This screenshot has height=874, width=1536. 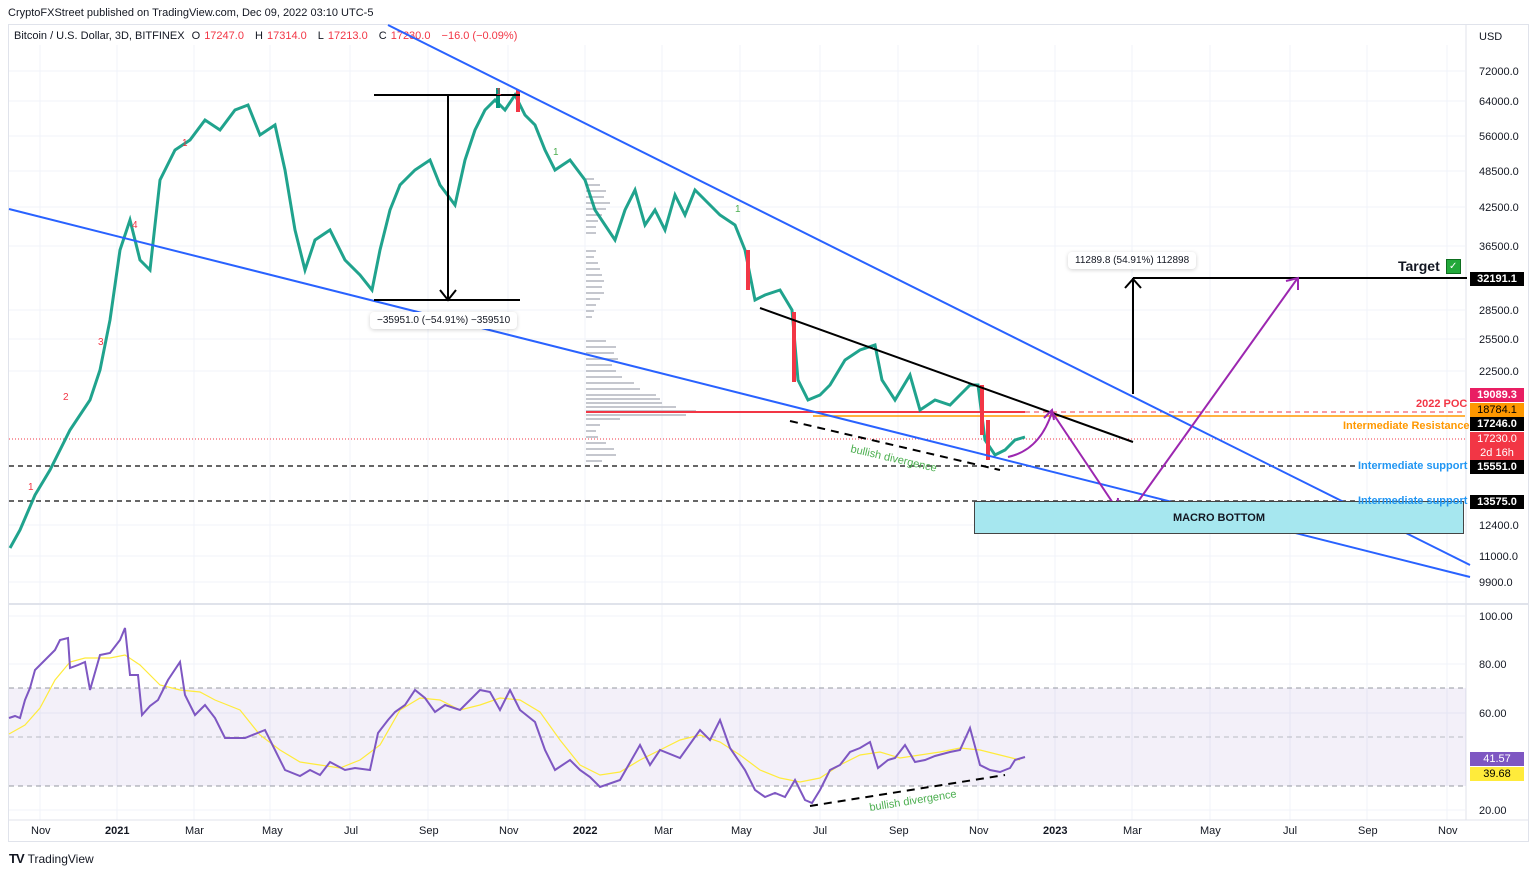 I want to click on price-divergence-line, so click(x=895, y=445).